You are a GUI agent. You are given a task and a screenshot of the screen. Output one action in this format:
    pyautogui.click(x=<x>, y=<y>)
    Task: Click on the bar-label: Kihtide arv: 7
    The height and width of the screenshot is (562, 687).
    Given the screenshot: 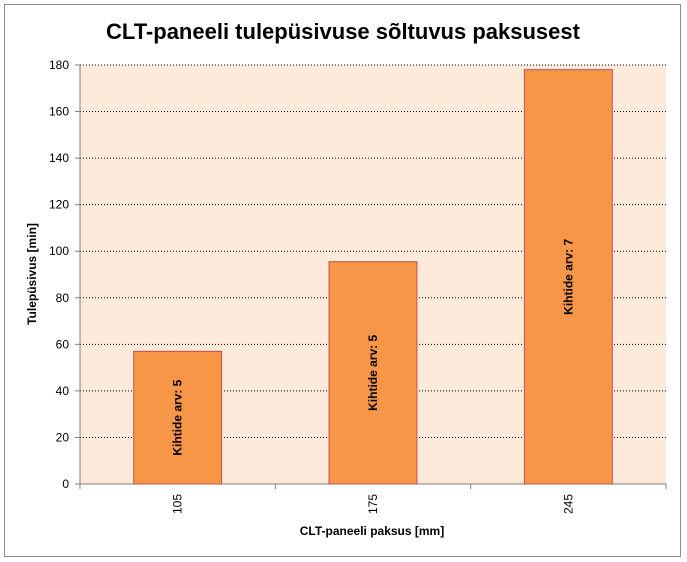 What is the action you would take?
    pyautogui.click(x=568, y=276)
    